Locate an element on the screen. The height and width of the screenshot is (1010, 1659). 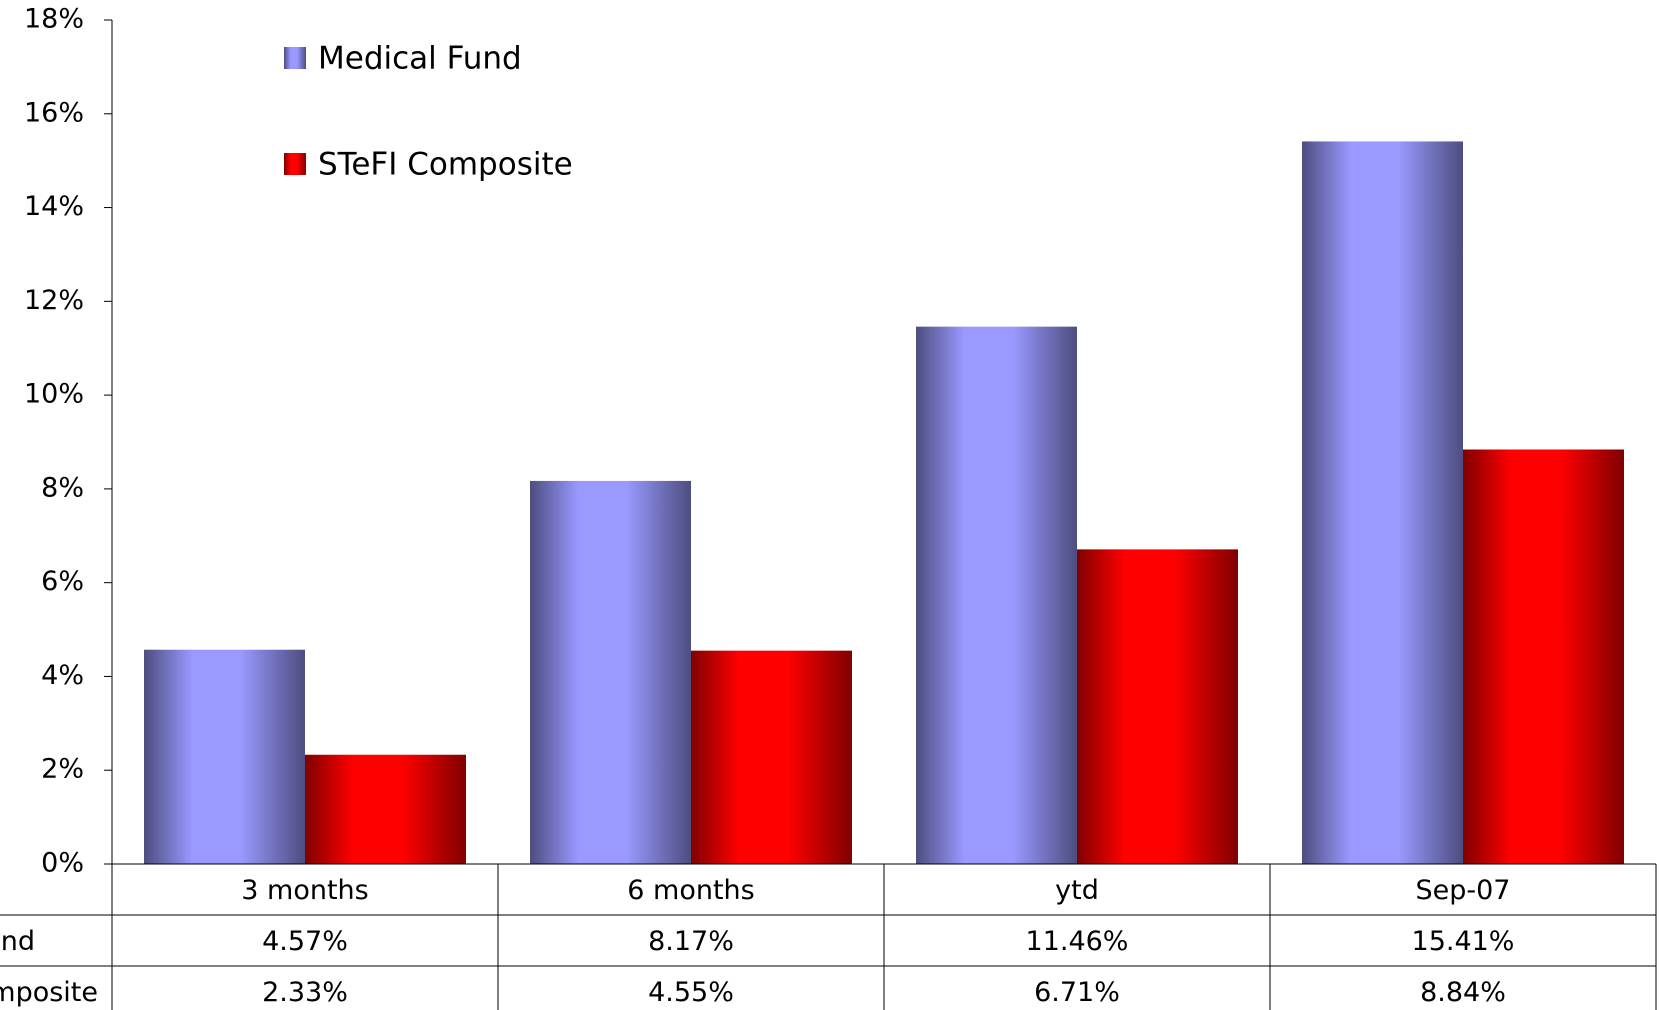
table-row-label: STeFI Composite is located at coordinates (49, 992).